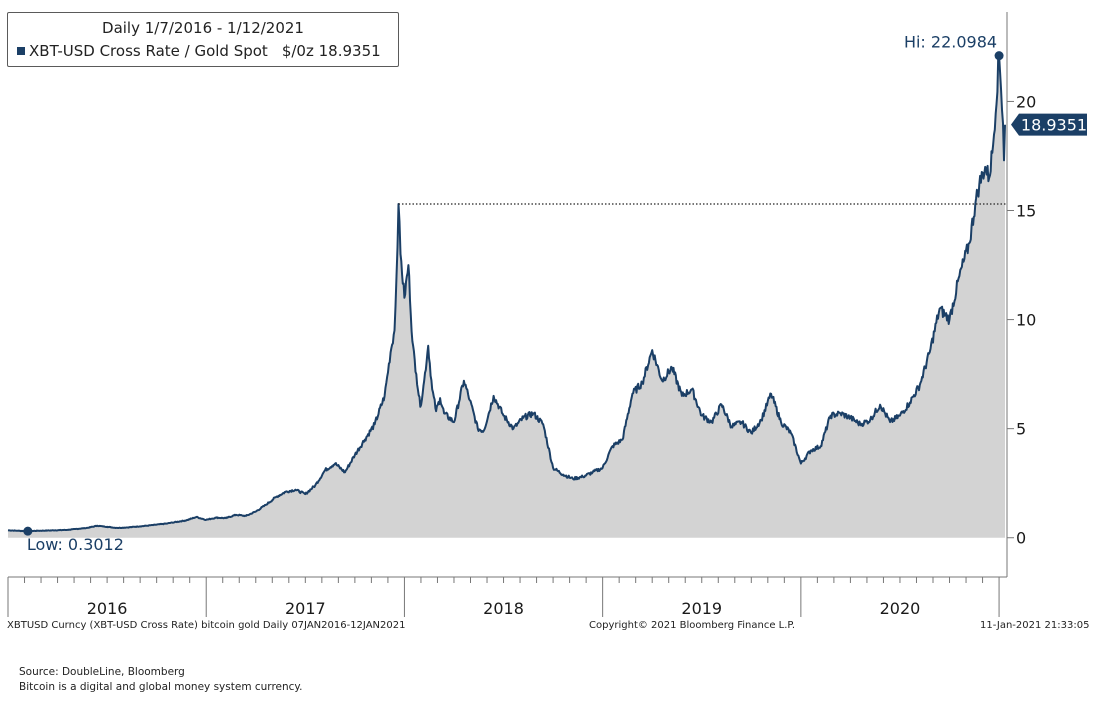  What do you see at coordinates (21, 51) in the screenshot?
I see `legend-swatch` at bounding box center [21, 51].